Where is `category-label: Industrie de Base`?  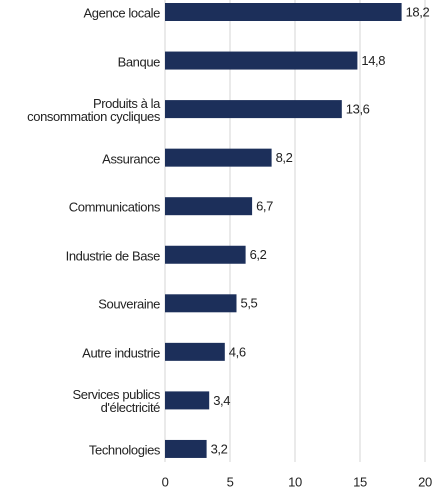 category-label: Industrie de Base is located at coordinates (113, 256).